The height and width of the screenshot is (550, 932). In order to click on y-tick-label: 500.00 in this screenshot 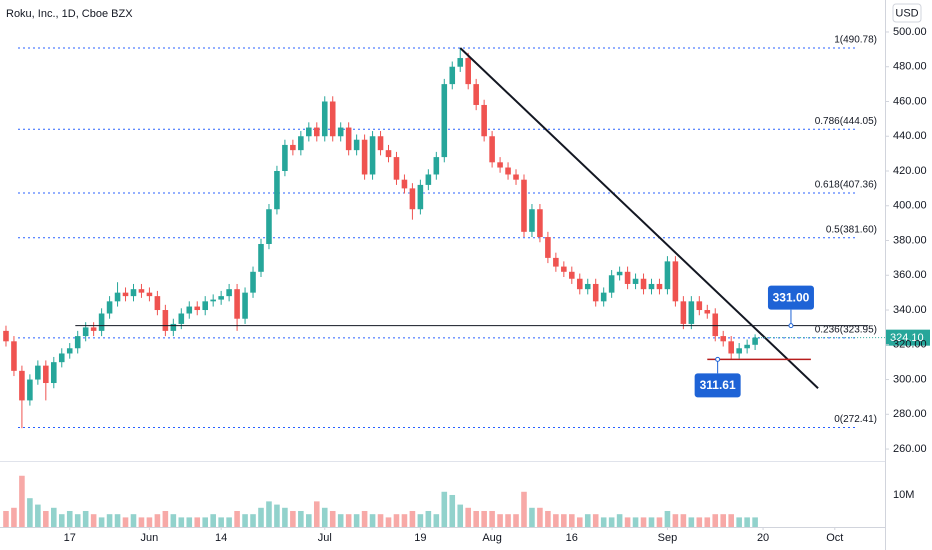, I will do `click(910, 32)`.